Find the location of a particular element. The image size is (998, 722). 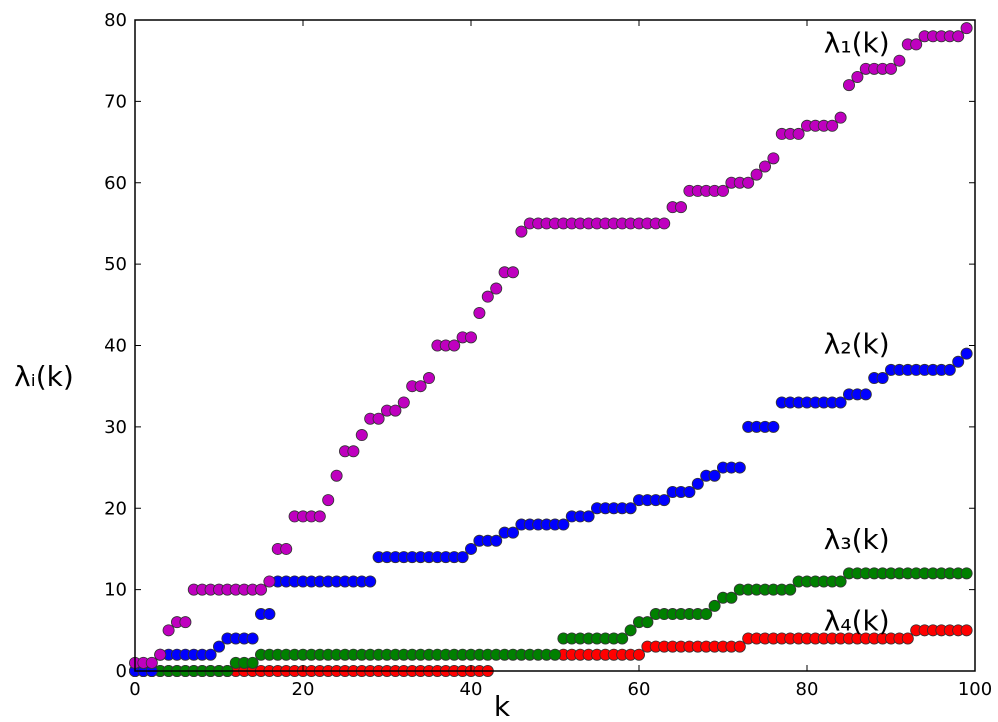

y-tick-label: 20 is located at coordinates (115, 508).